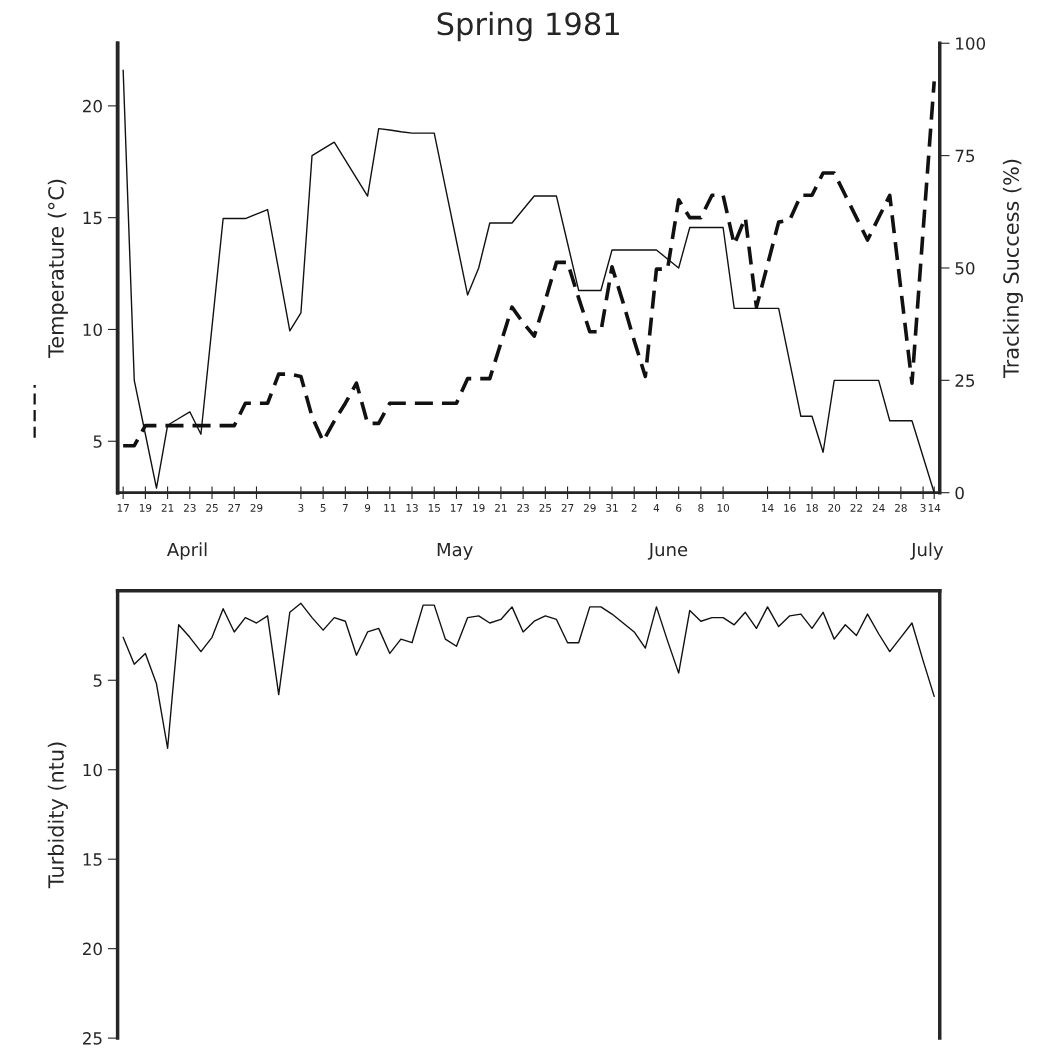 The width and height of the screenshot is (1050, 1055). What do you see at coordinates (965, 156) in the screenshot?
I see `y2-tick-label: 75` at bounding box center [965, 156].